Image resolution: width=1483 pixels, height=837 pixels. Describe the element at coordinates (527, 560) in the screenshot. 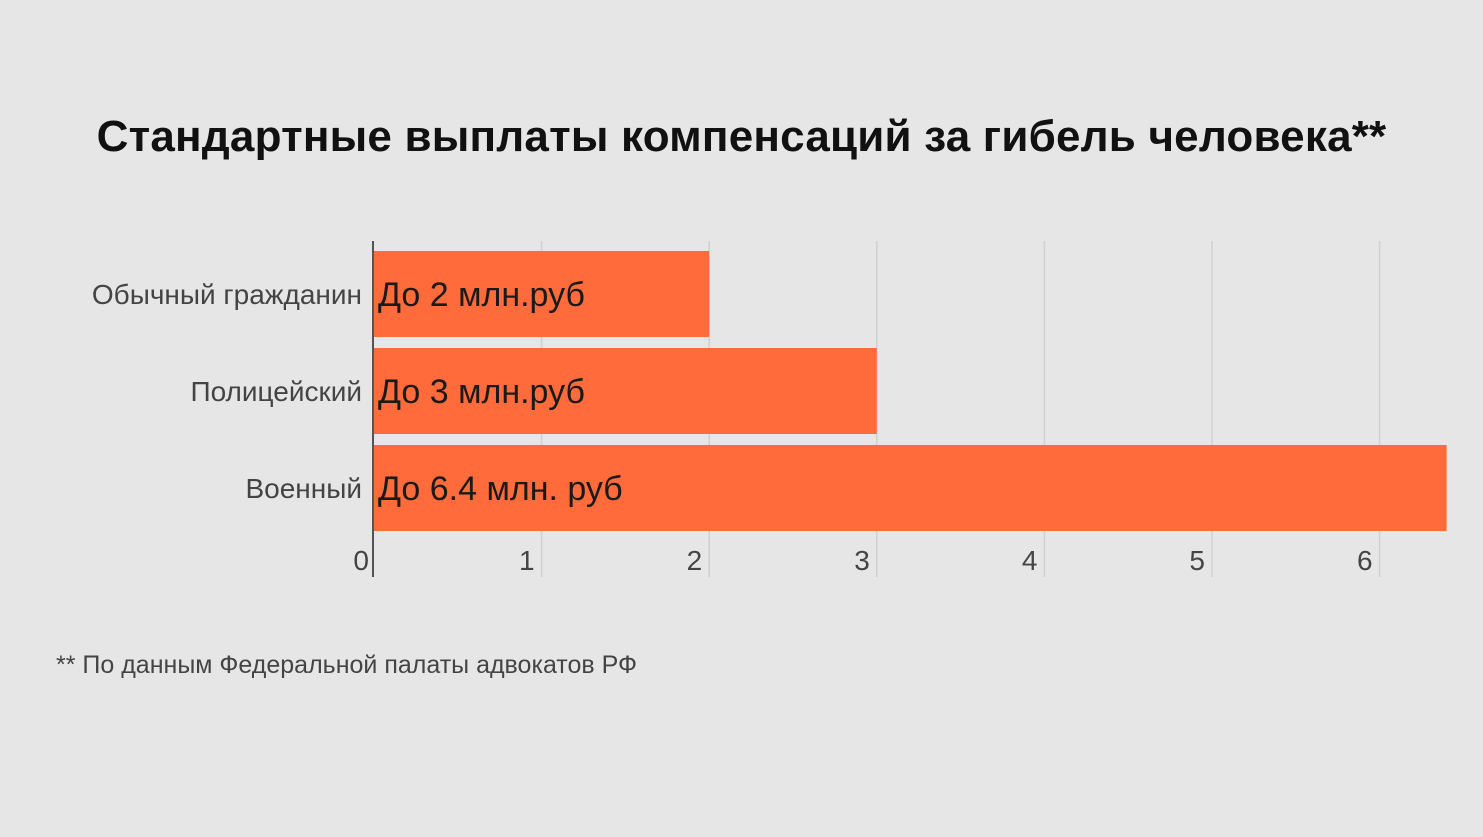

I see `x-tick-label: 1` at that location.